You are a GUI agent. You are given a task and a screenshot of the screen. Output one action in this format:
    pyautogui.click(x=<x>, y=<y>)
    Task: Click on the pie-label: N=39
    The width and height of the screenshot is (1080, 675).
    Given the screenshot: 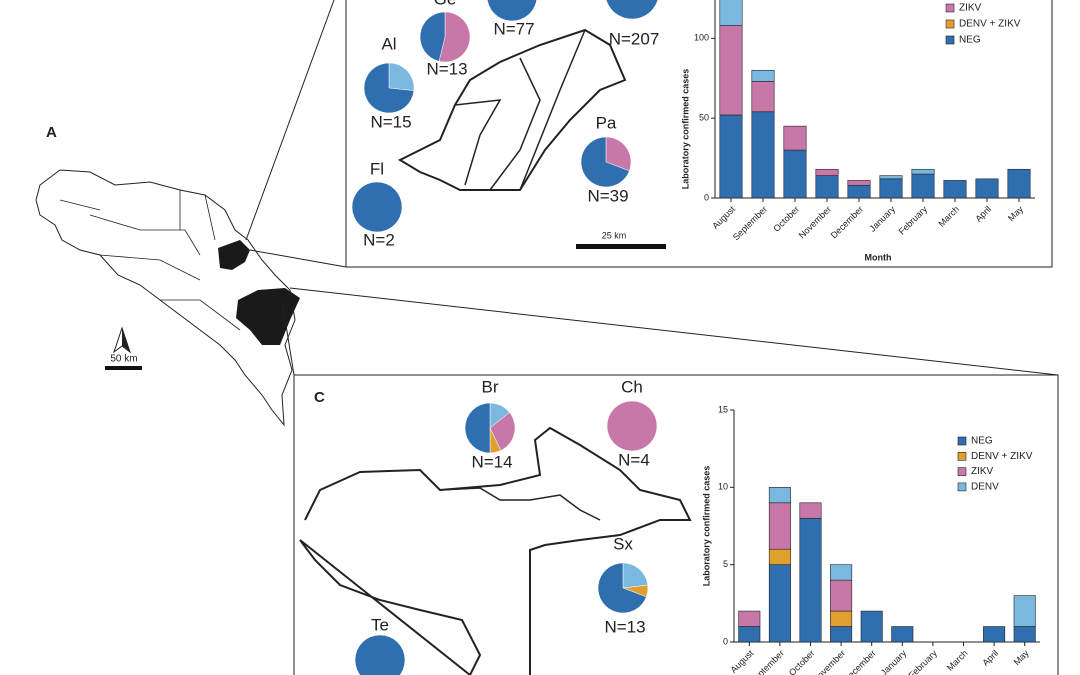 What is the action you would take?
    pyautogui.click(x=607, y=195)
    